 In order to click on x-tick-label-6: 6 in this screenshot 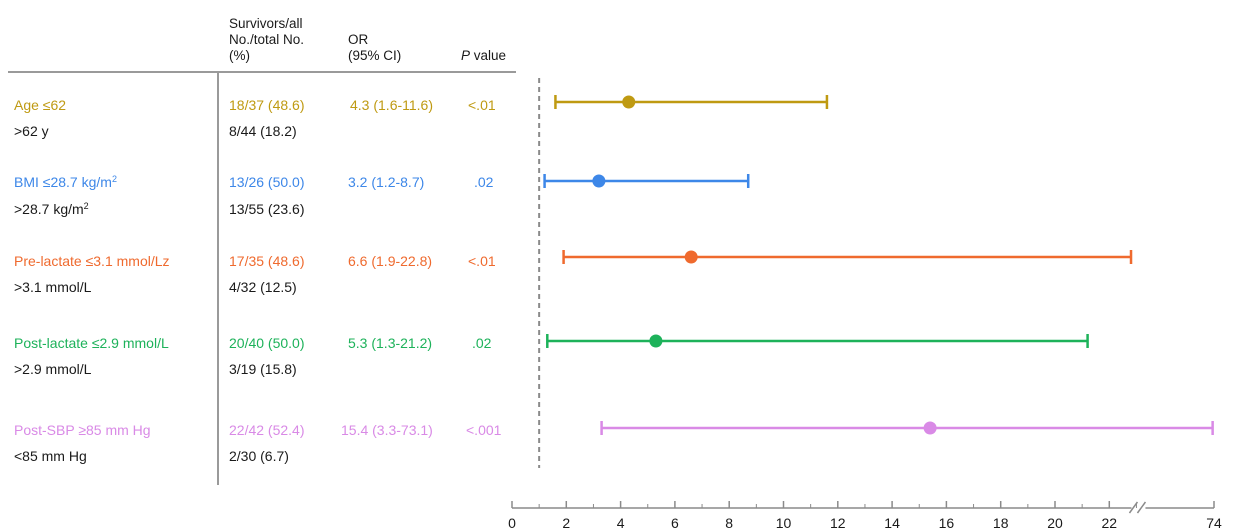, I will do `click(675, 523)`.